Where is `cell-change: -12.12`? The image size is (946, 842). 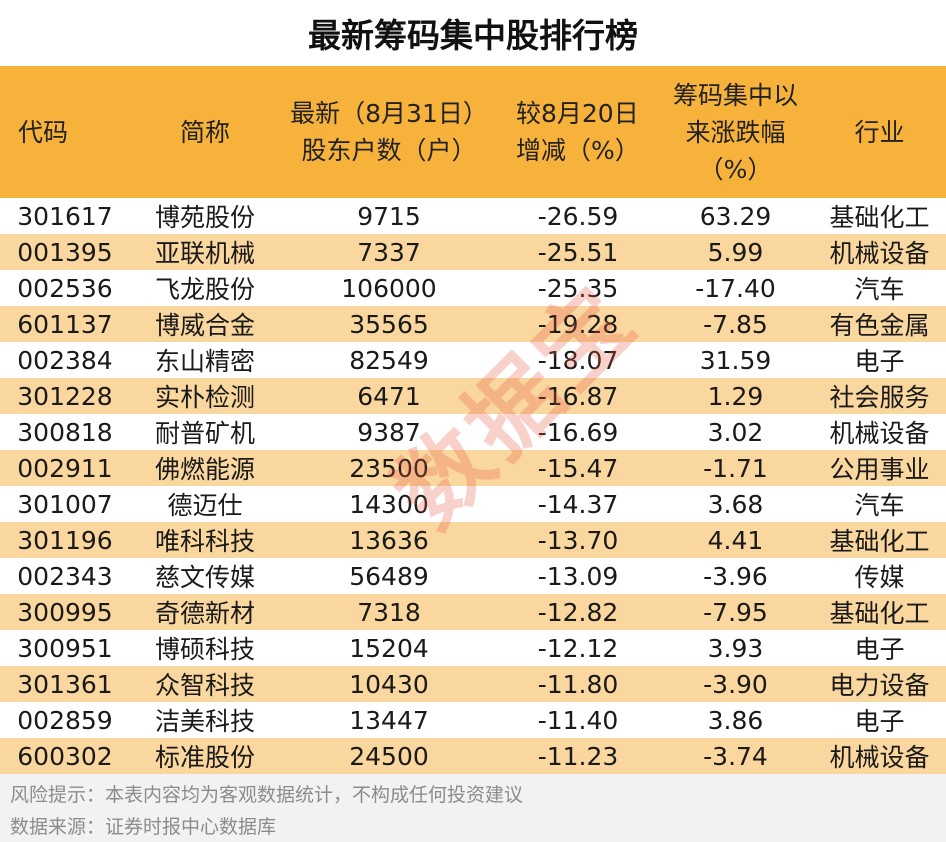 cell-change: -12.12 is located at coordinates (578, 648).